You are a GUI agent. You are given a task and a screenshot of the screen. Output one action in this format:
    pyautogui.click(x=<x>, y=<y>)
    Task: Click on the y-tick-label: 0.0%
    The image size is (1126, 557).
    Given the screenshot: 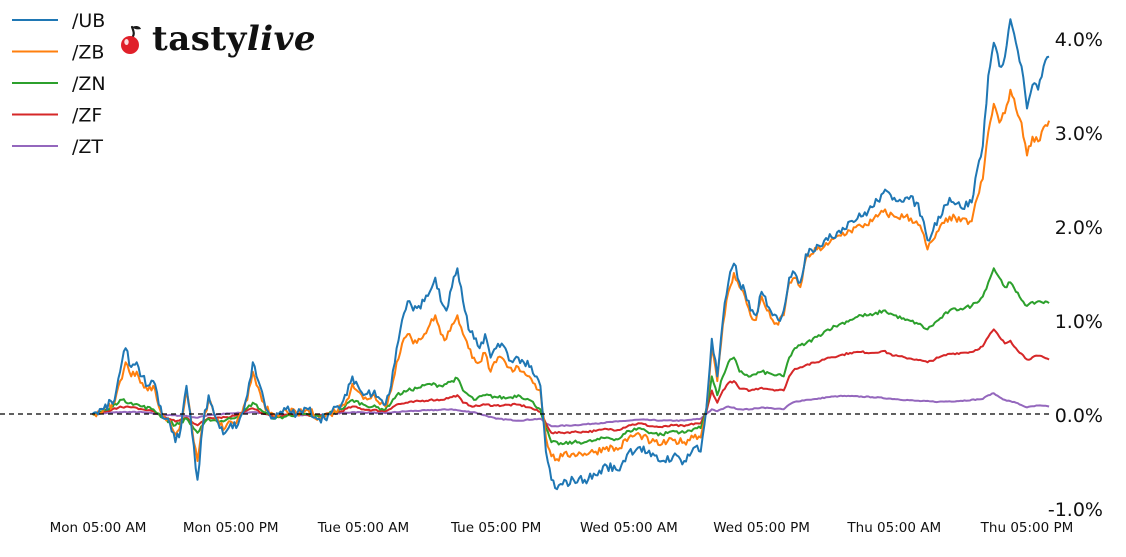 What is the action you would take?
    pyautogui.click(x=1079, y=416)
    